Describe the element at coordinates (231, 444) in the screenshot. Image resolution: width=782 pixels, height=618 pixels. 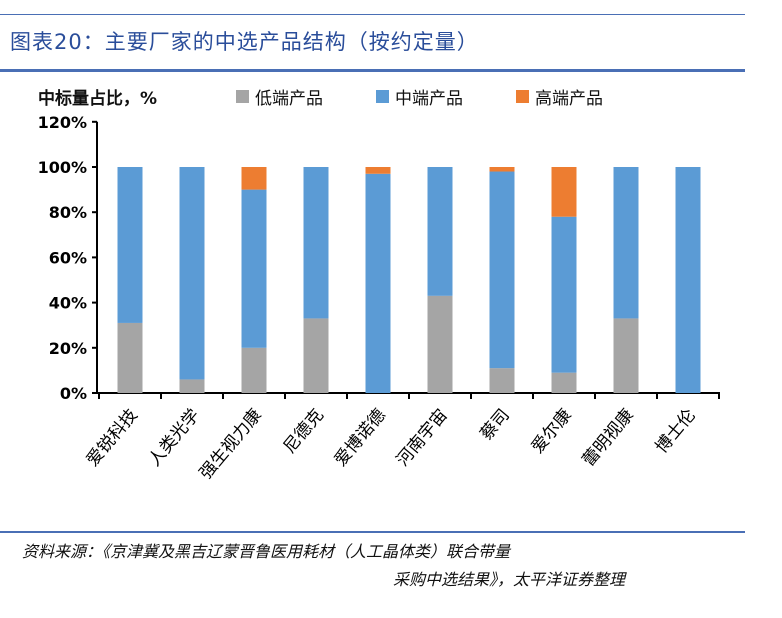
I see `x-tick-label: 强生视力康` at that location.